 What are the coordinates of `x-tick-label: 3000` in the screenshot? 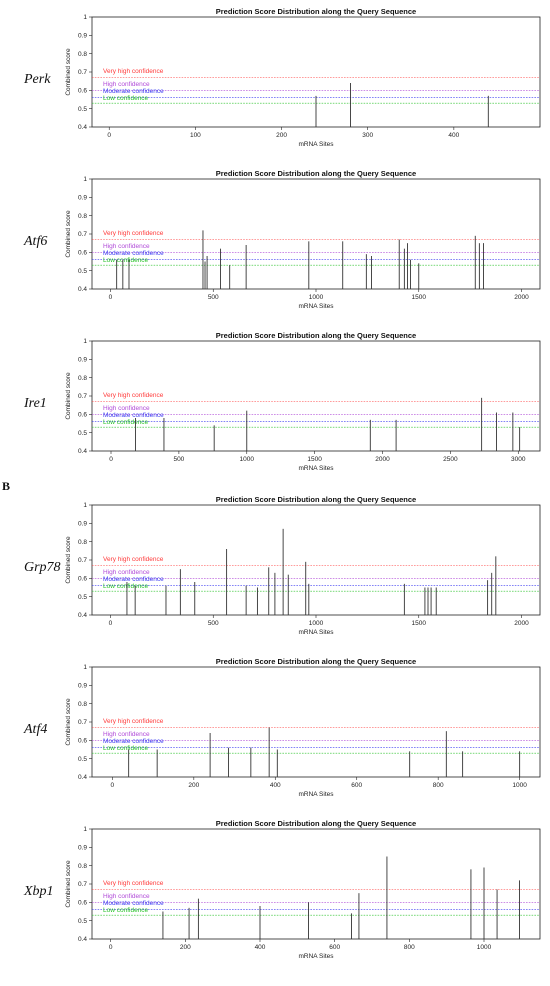 It's located at (518, 459).